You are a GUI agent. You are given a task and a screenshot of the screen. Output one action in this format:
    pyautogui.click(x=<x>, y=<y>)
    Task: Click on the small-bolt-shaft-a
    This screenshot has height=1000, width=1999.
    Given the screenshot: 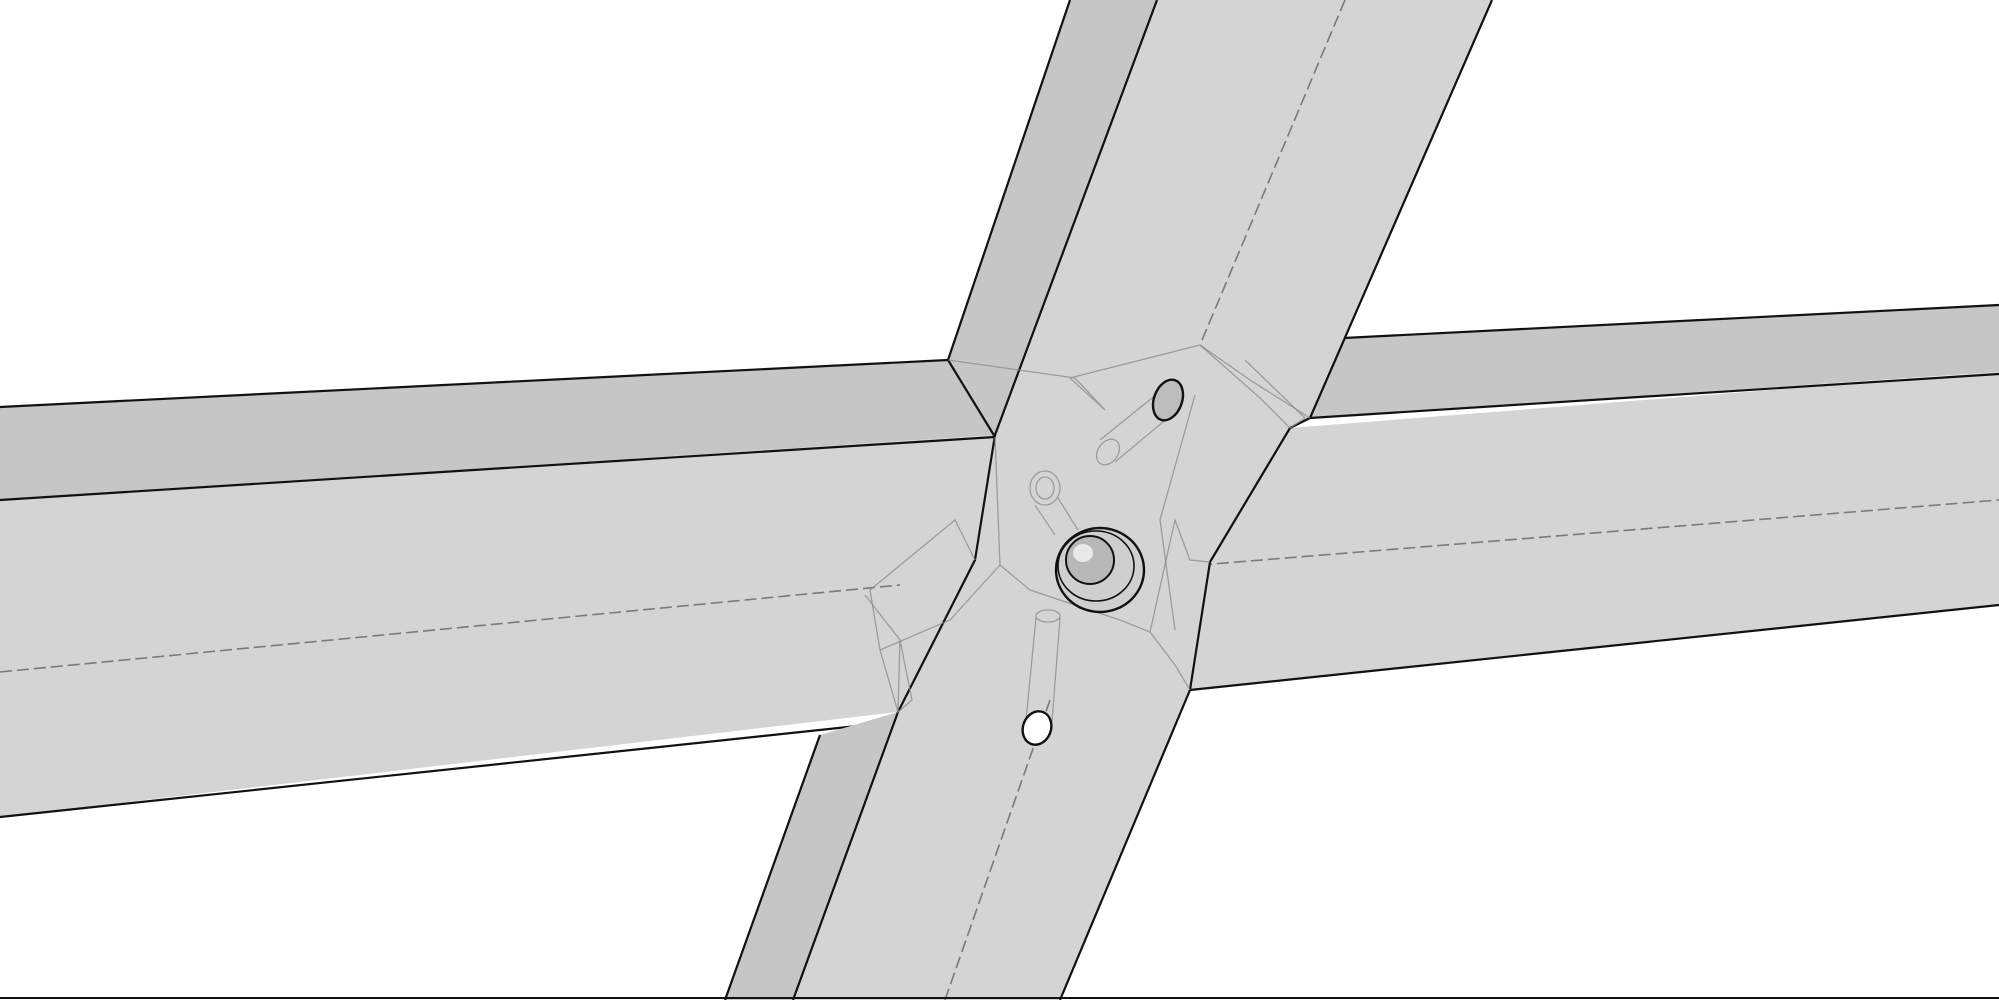 What is the action you would take?
    pyautogui.click(x=1045, y=520)
    